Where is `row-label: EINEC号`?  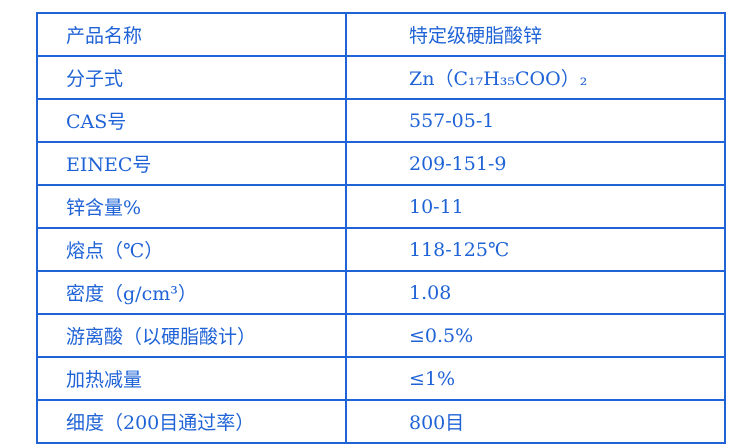 row-label: EINEC号 is located at coordinates (191, 163).